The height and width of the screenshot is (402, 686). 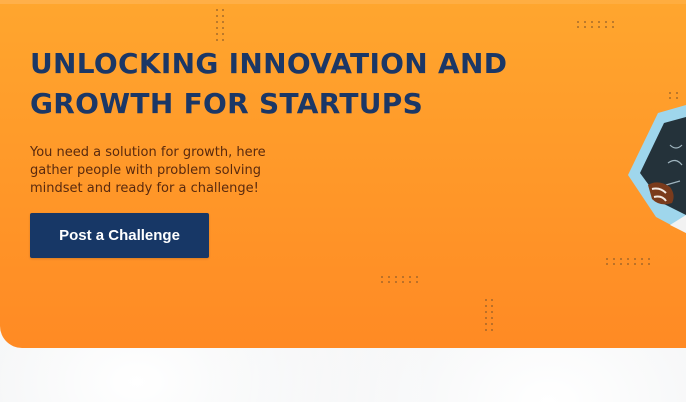 I want to click on post-challenge-button: Post a Challenge, so click(x=119, y=235).